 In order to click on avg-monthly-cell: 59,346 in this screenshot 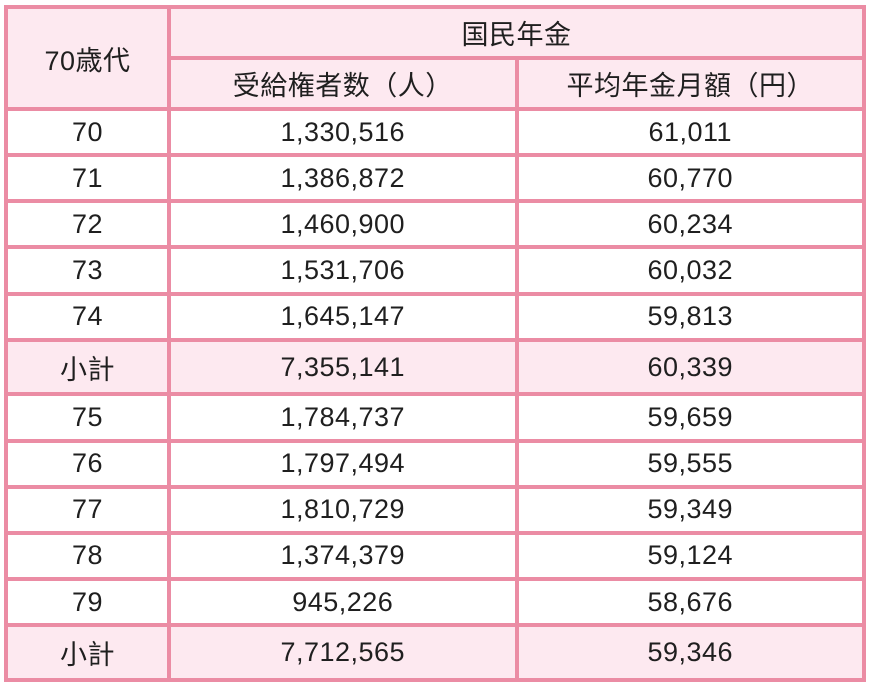, I will do `click(690, 652)`.